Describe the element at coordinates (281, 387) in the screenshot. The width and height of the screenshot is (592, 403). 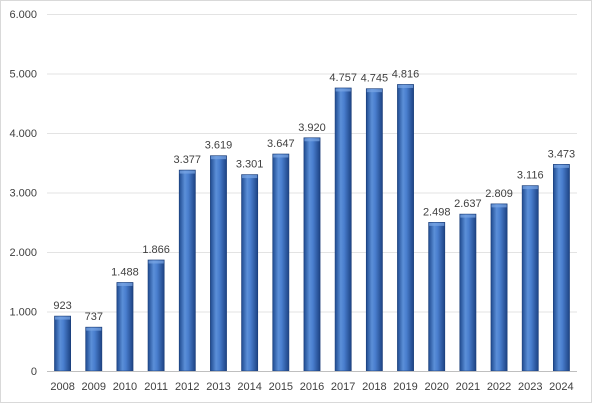
I see `x-tick-label: 2015` at that location.